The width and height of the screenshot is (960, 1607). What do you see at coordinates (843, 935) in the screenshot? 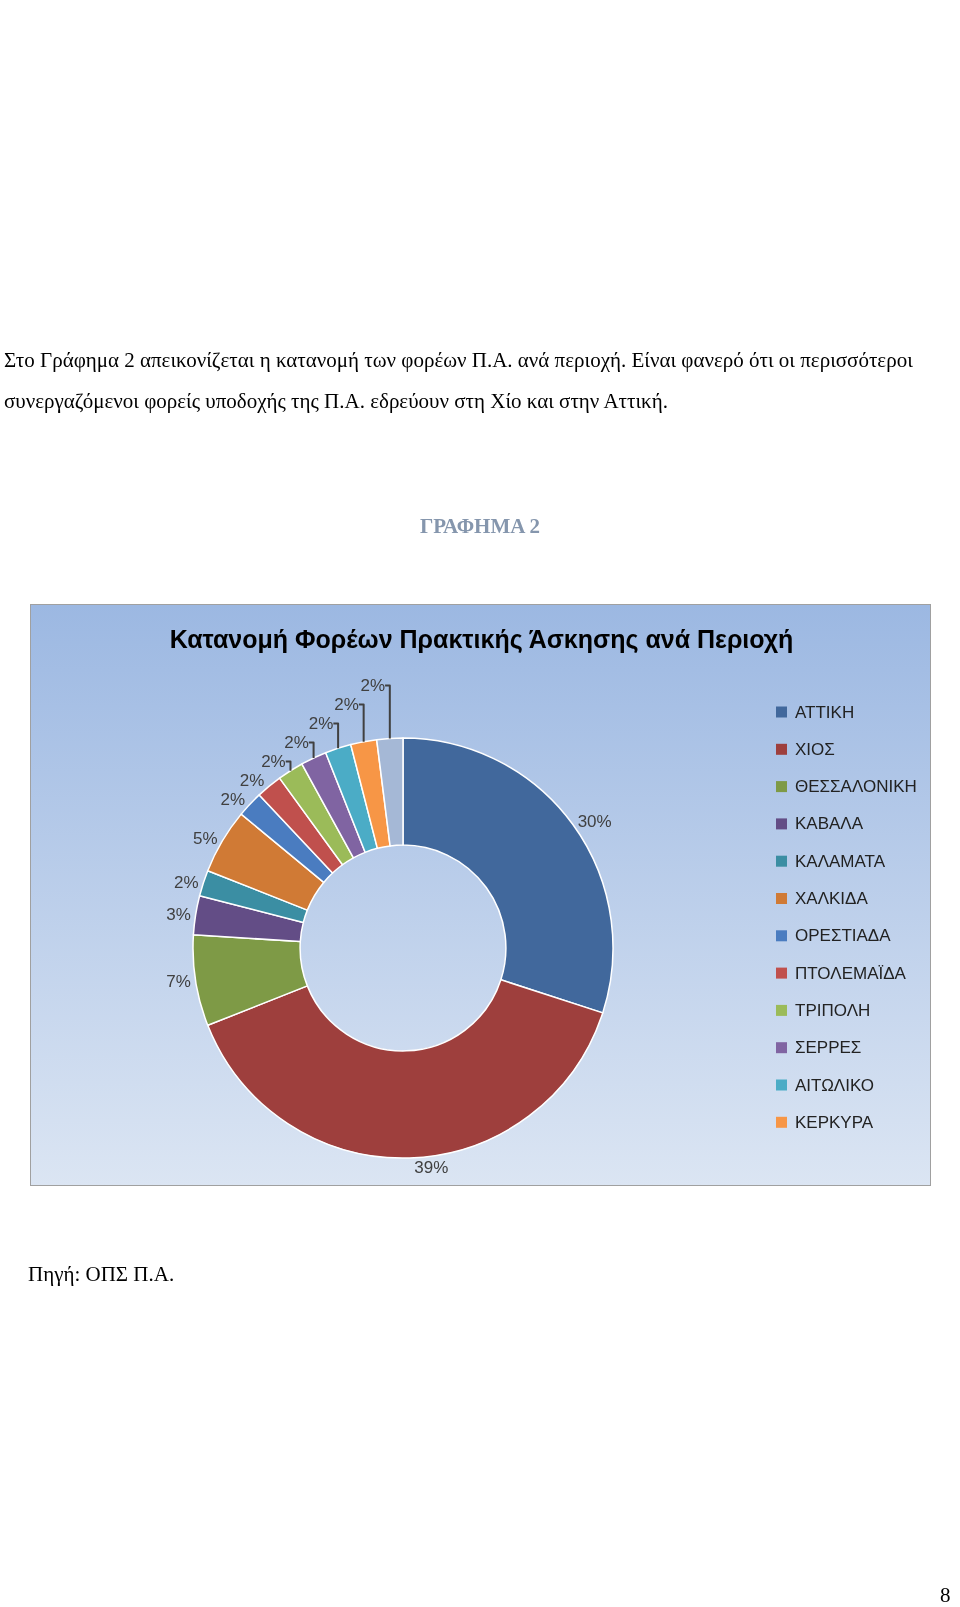
I see `legend-label: ΟΡΕΣΤΙΑΔΑ` at bounding box center [843, 935].